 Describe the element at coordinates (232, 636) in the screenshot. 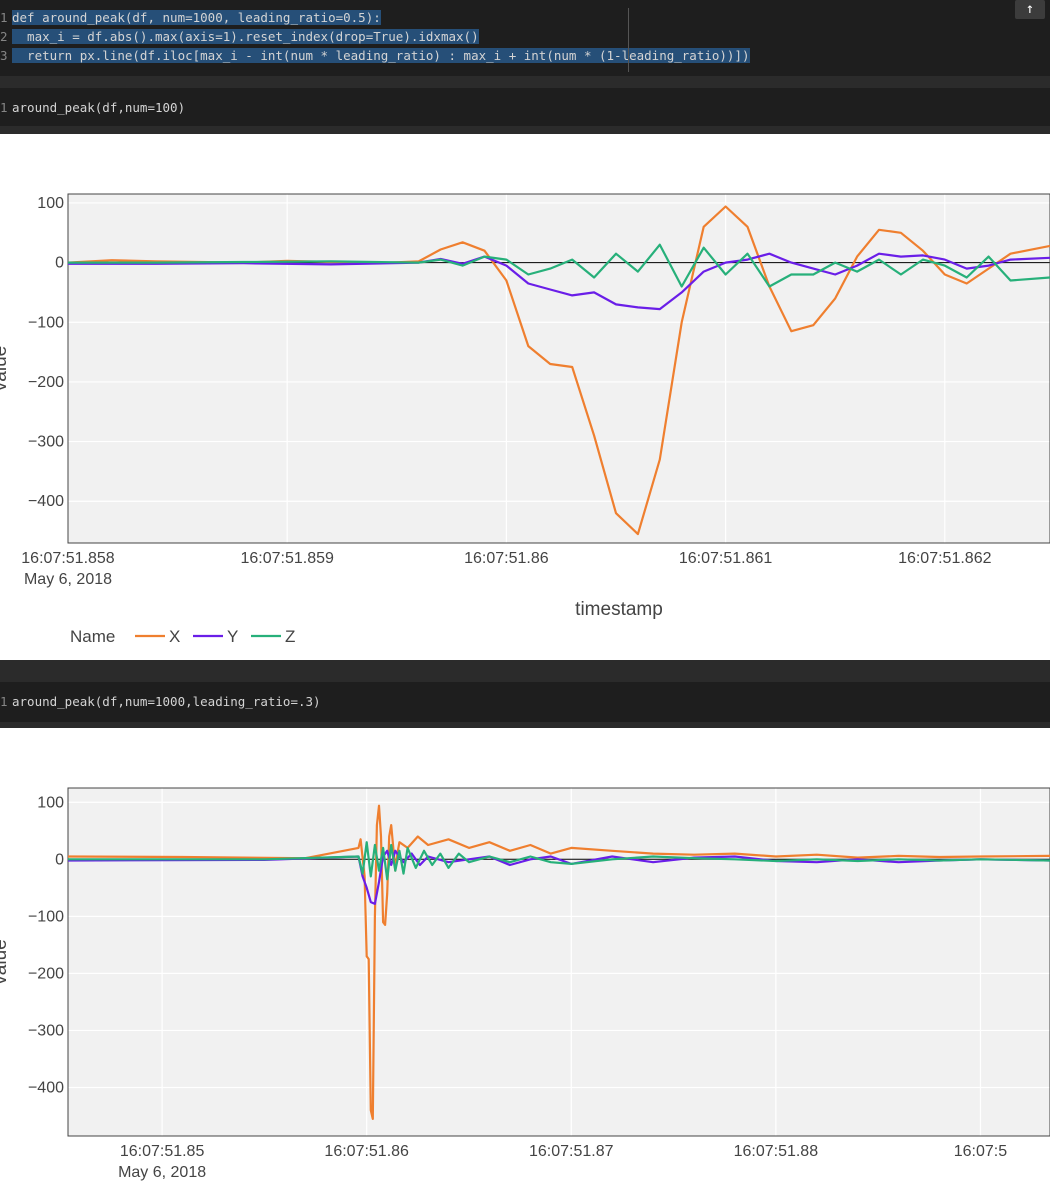

I see `legend-item-y: Y` at that location.